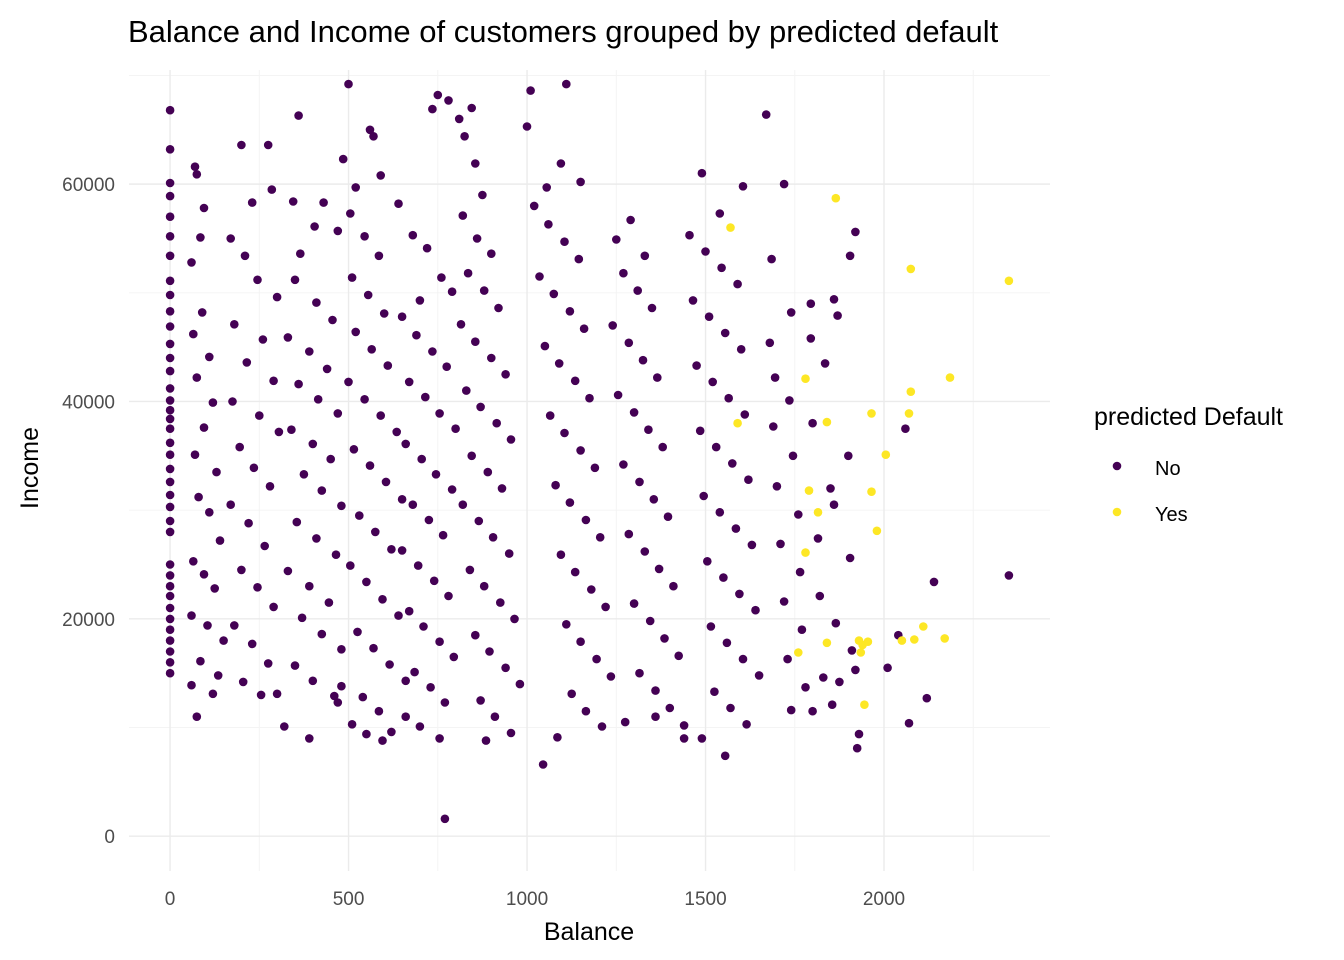  I want to click on y-tick-label: 20000, so click(88, 620).